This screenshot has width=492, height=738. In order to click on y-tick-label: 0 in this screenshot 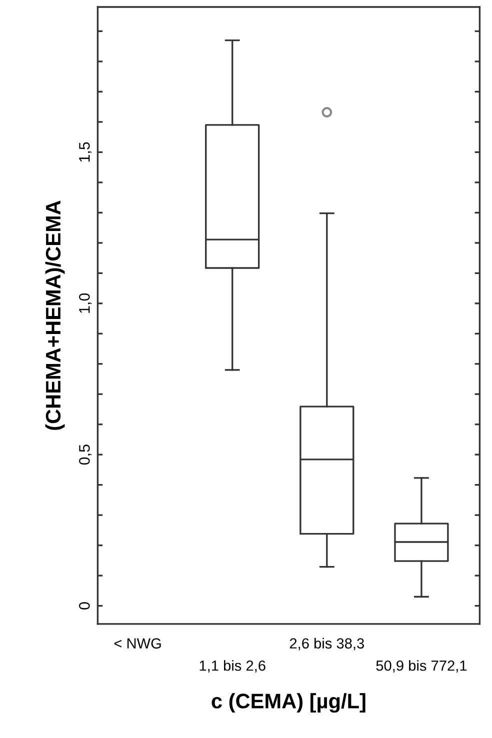, I will do `click(84, 606)`.